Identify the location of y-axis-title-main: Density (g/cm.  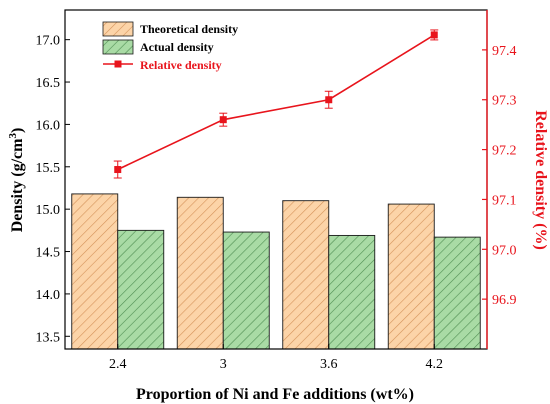
(17, 185).